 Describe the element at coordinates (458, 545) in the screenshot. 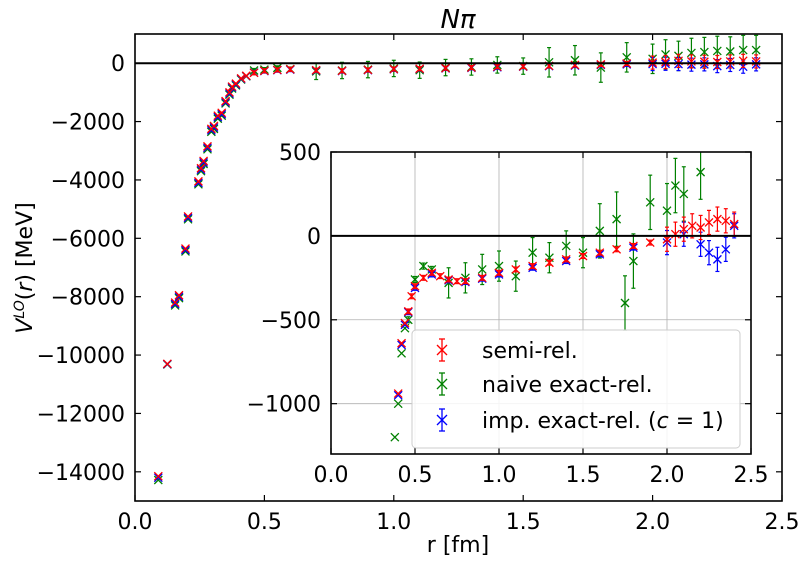

I see `x-axis-label: r [fm]` at that location.